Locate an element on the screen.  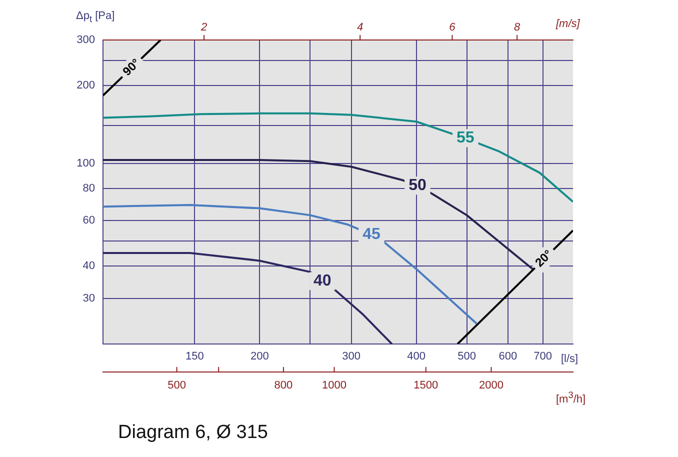
text: [m$^{3}$/h] is located at coordinates (571, 398).